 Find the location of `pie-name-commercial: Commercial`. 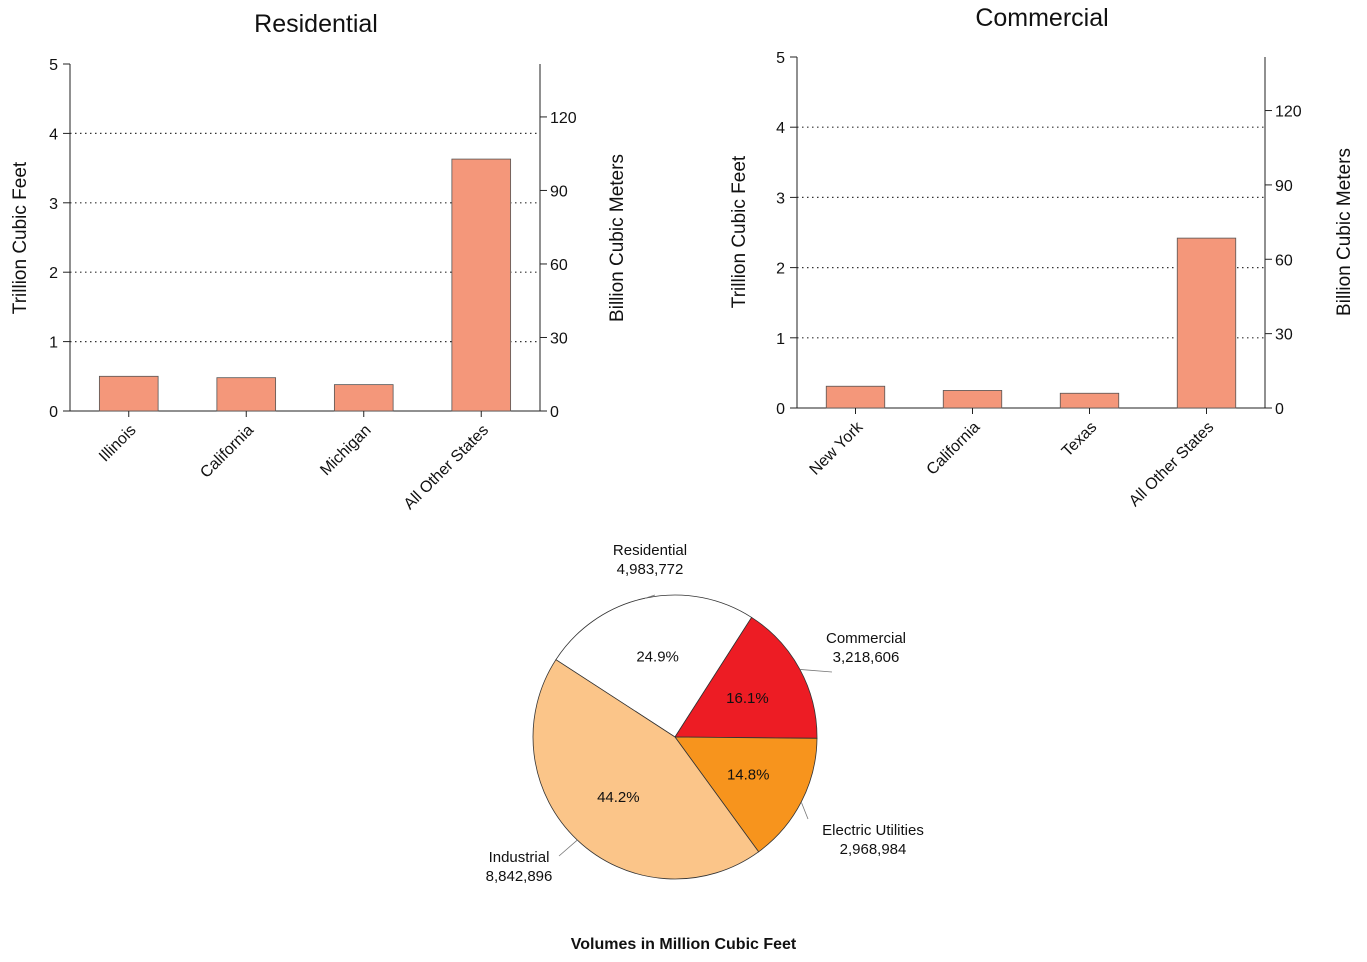

pie-name-commercial: Commercial is located at coordinates (866, 638).